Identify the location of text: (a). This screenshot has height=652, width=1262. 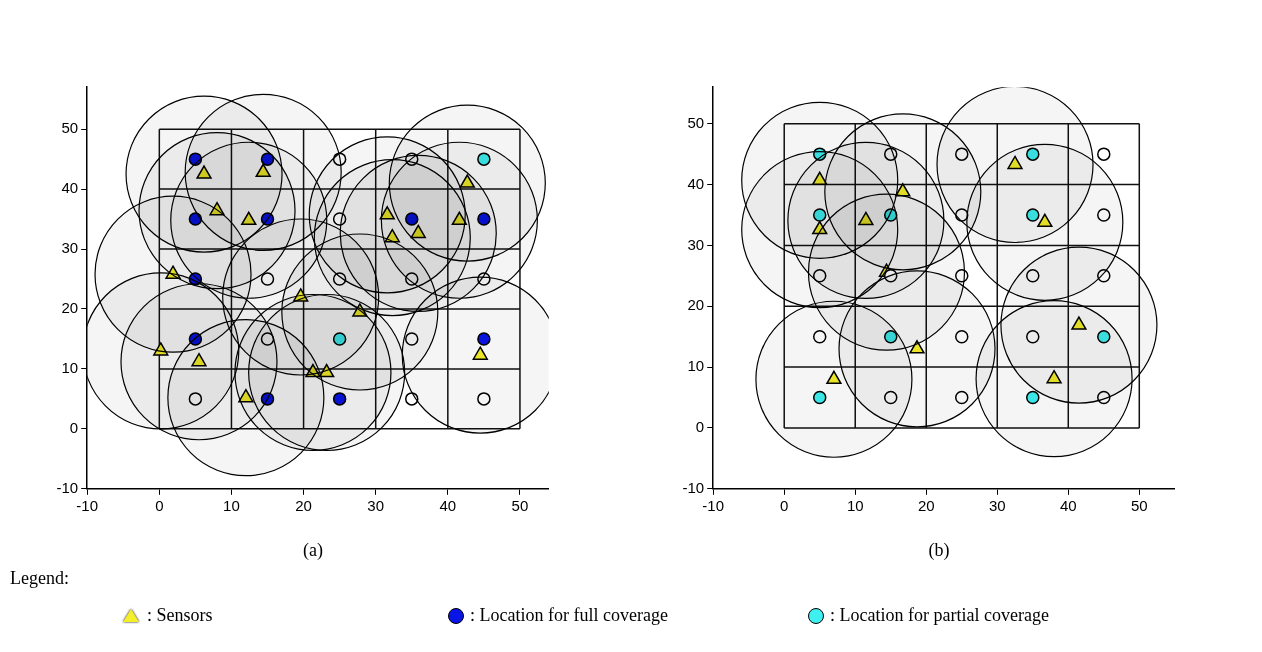
(313, 551).